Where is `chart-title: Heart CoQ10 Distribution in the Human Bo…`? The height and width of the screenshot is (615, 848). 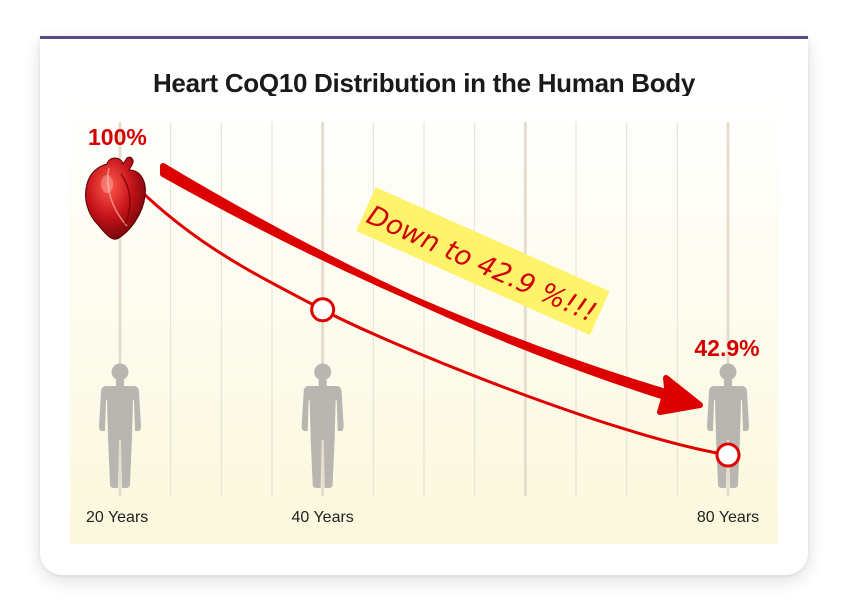 chart-title: Heart CoQ10 Distribution in the Human Bo… is located at coordinates (424, 83).